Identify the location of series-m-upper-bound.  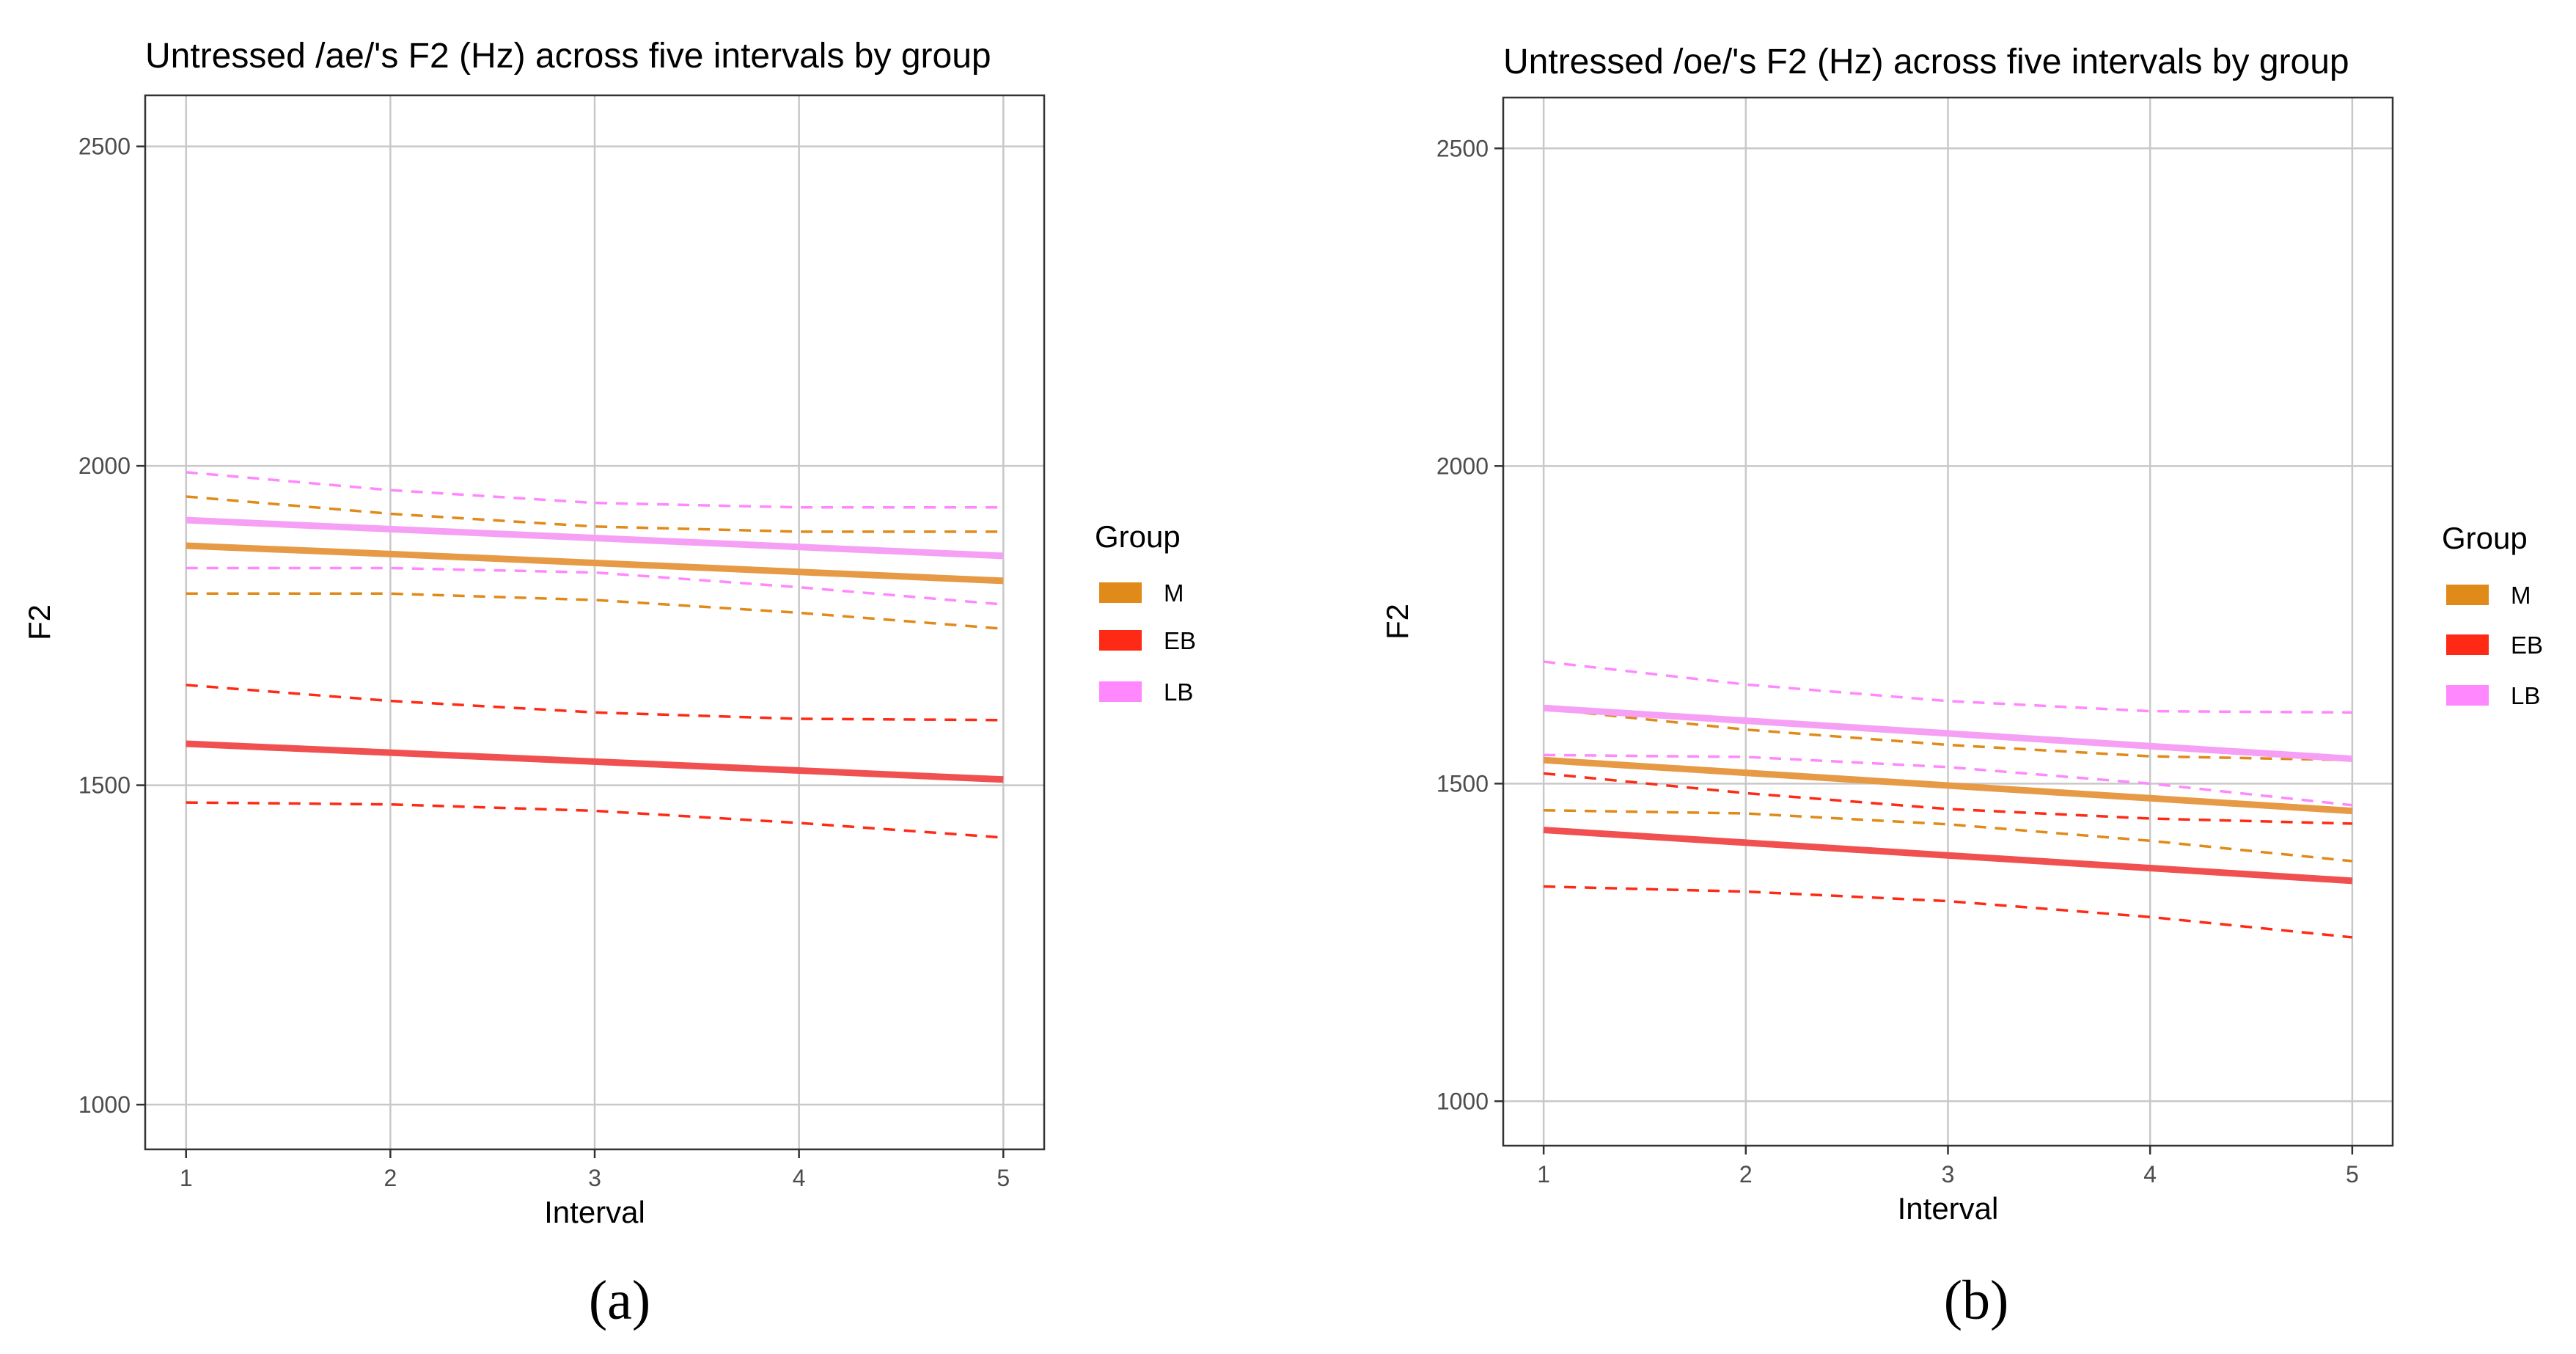
(595, 514).